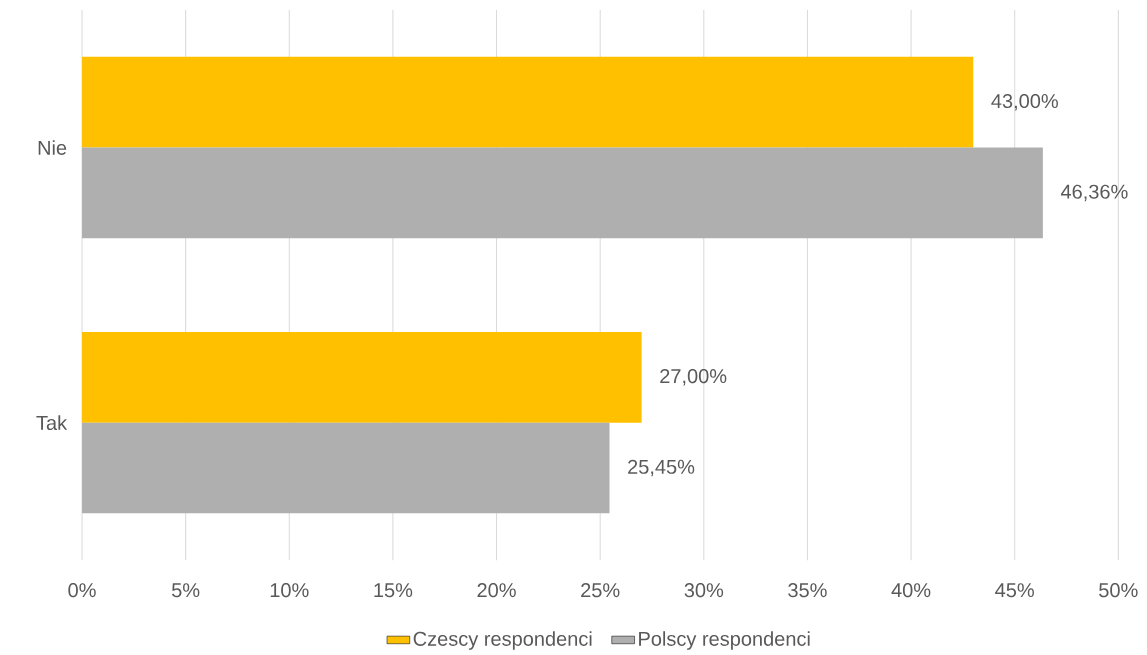 The height and width of the screenshot is (655, 1147). I want to click on x-tick-label: 0%, so click(82, 590).